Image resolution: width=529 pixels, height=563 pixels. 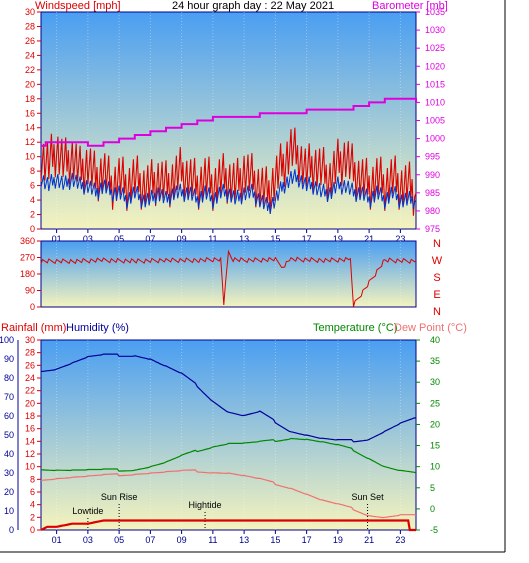 I want to click on rainfall-tick-label: 14, so click(x=30, y=441).